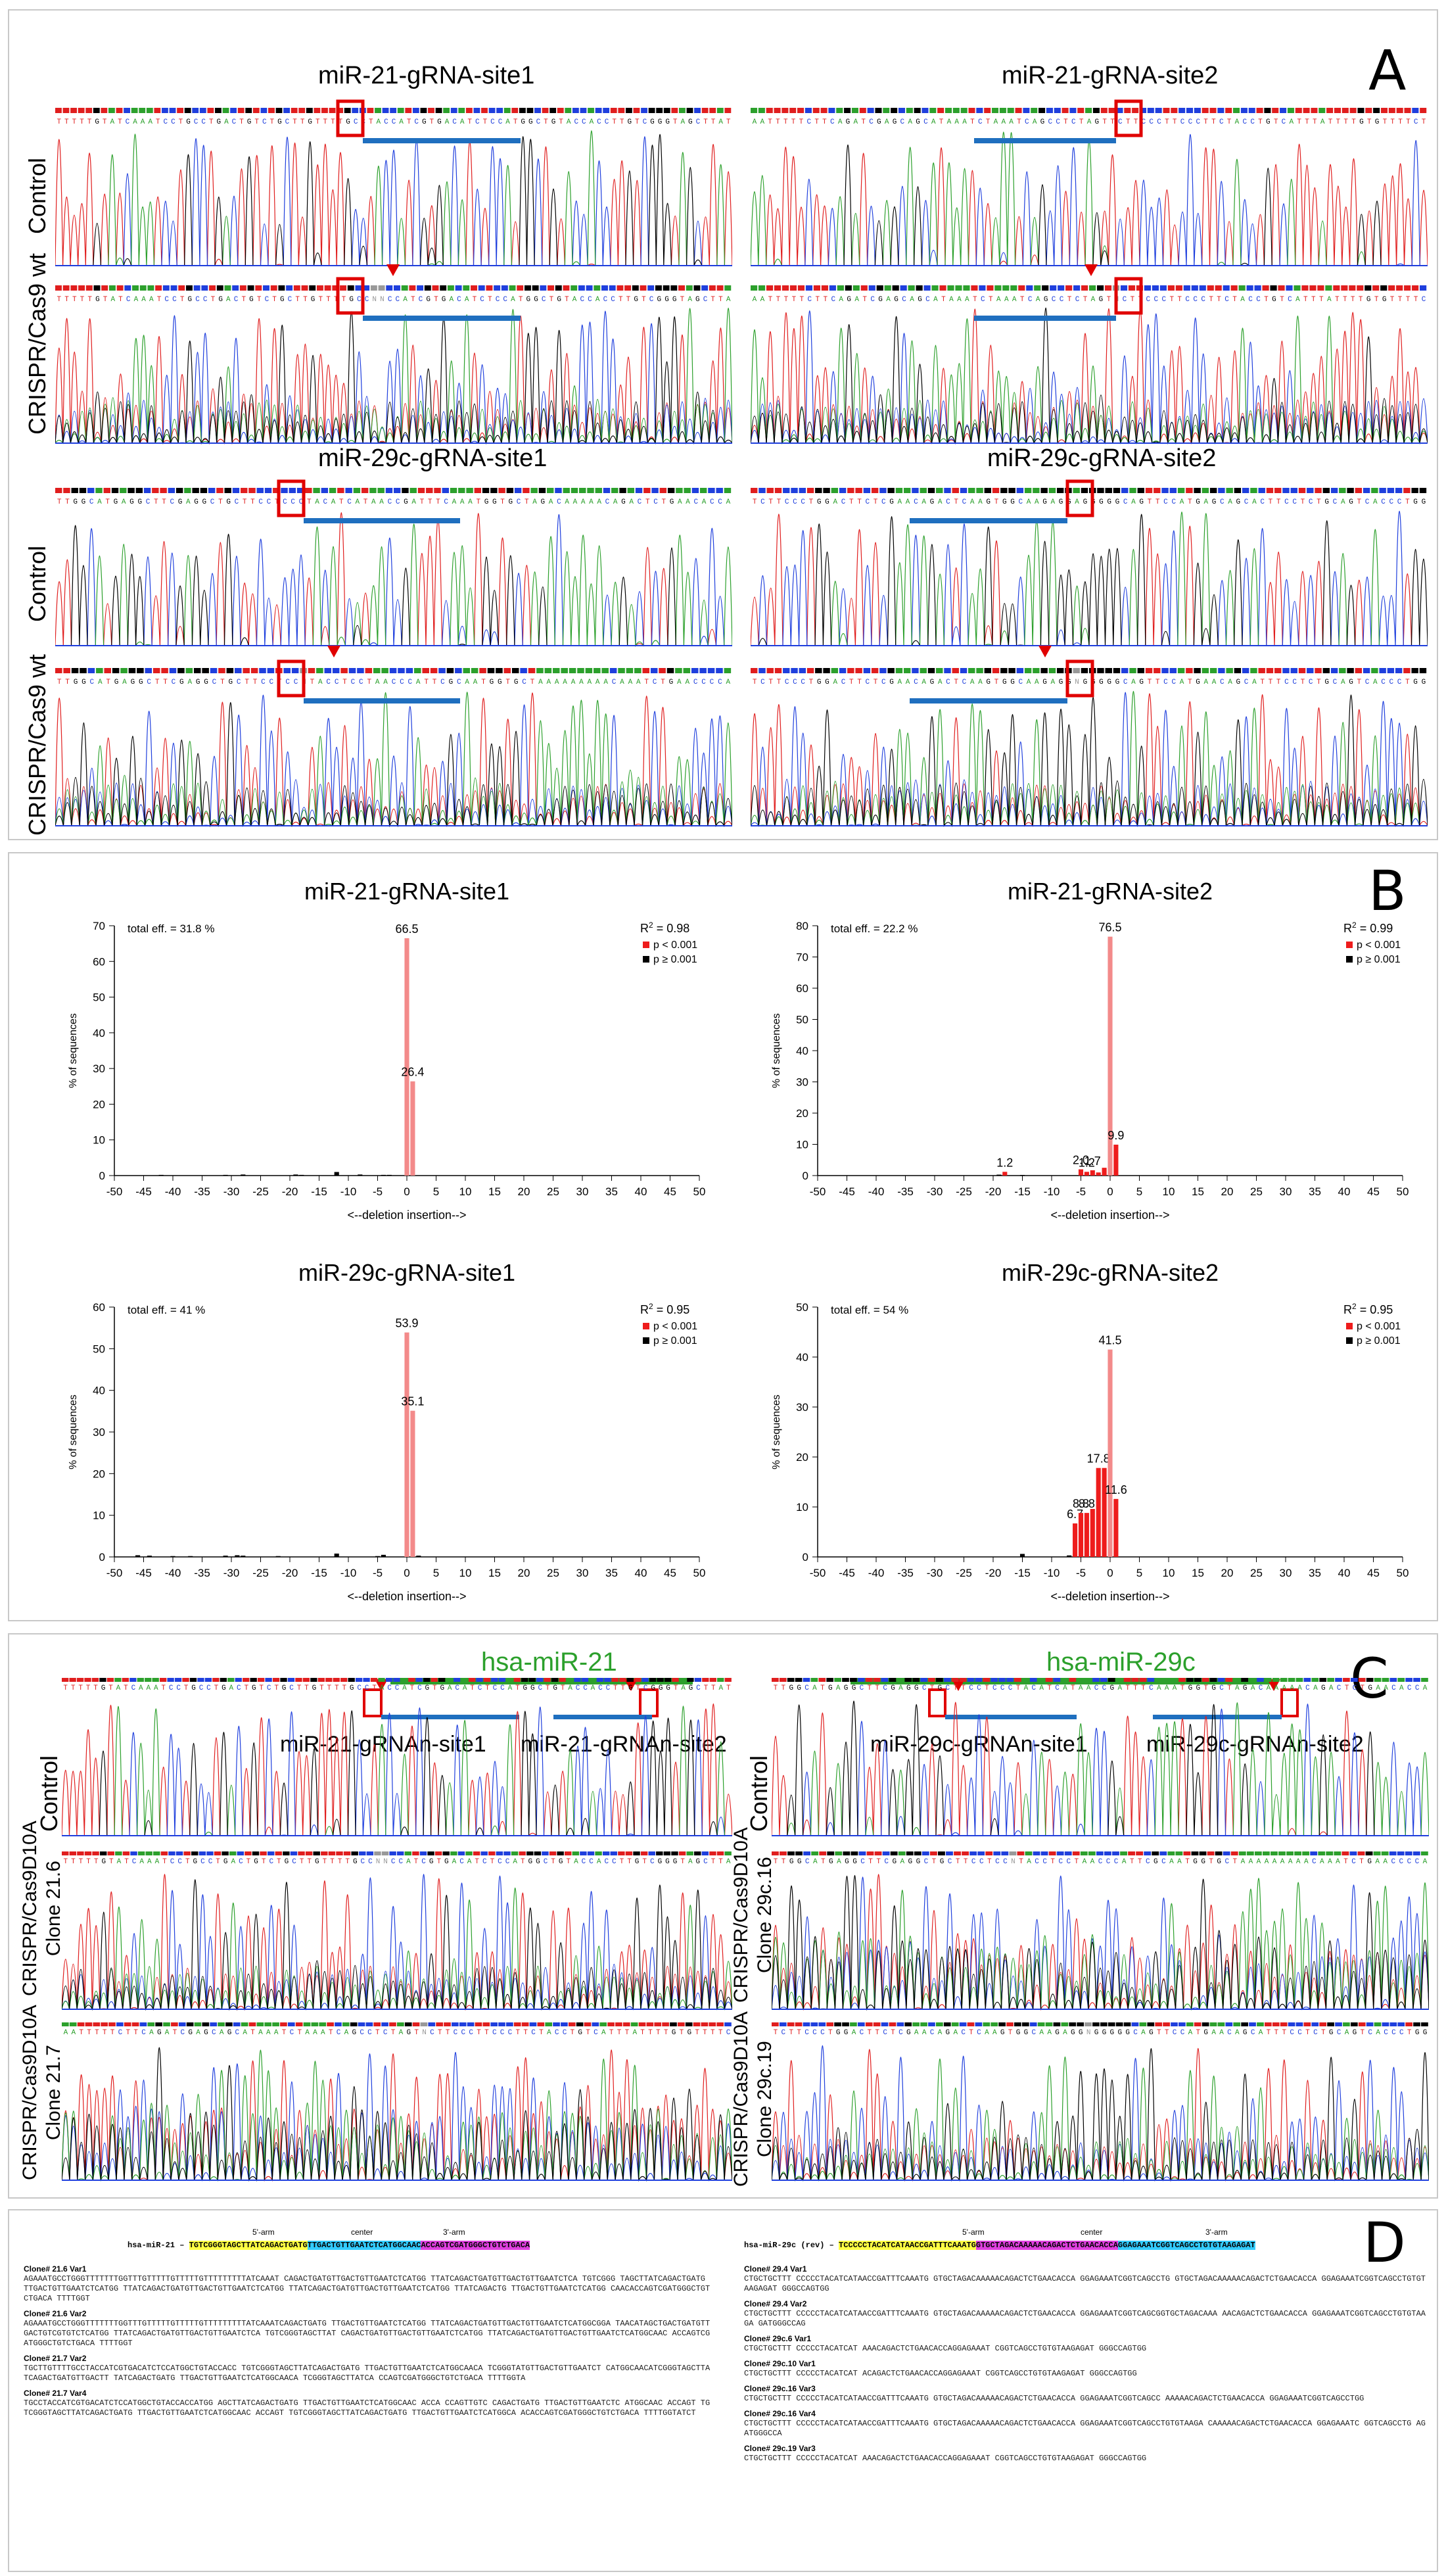  What do you see at coordinates (426, 76) in the screenshot?
I see `site-title-1: miR-21-gRNA-site1` at bounding box center [426, 76].